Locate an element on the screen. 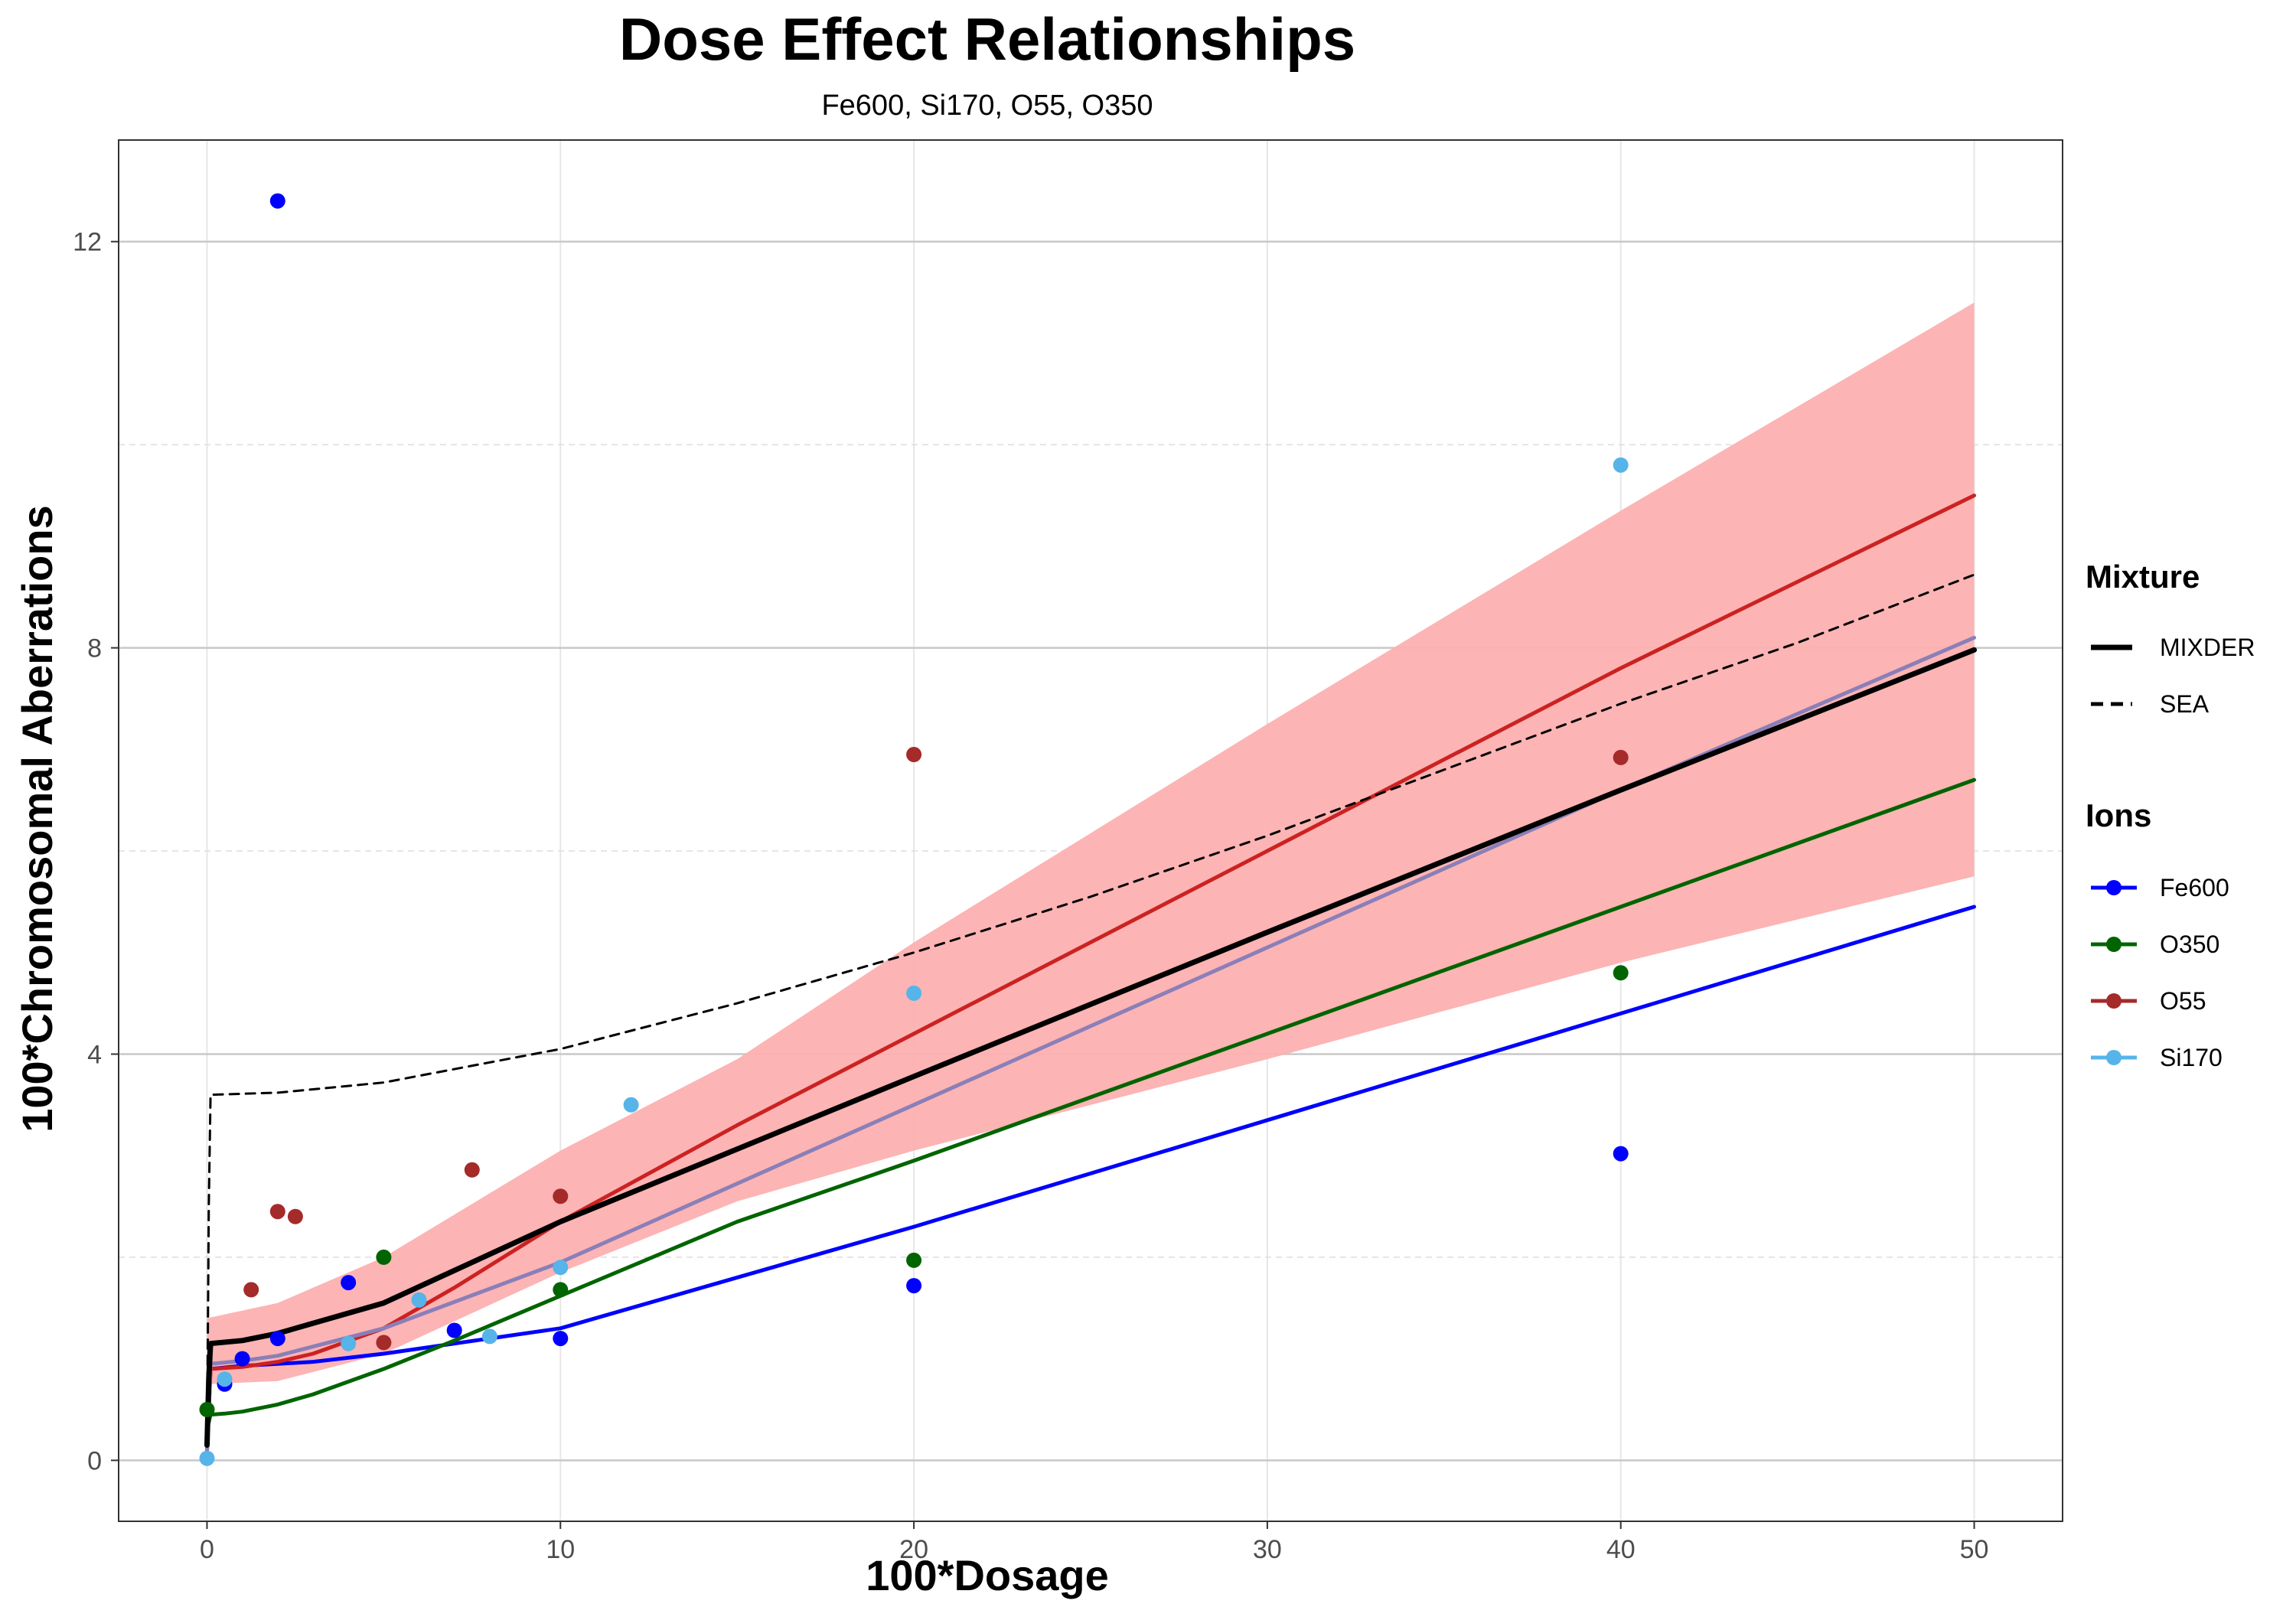 The height and width of the screenshot is (1607, 2296). legend-label-o350: O350 is located at coordinates (2189, 944).